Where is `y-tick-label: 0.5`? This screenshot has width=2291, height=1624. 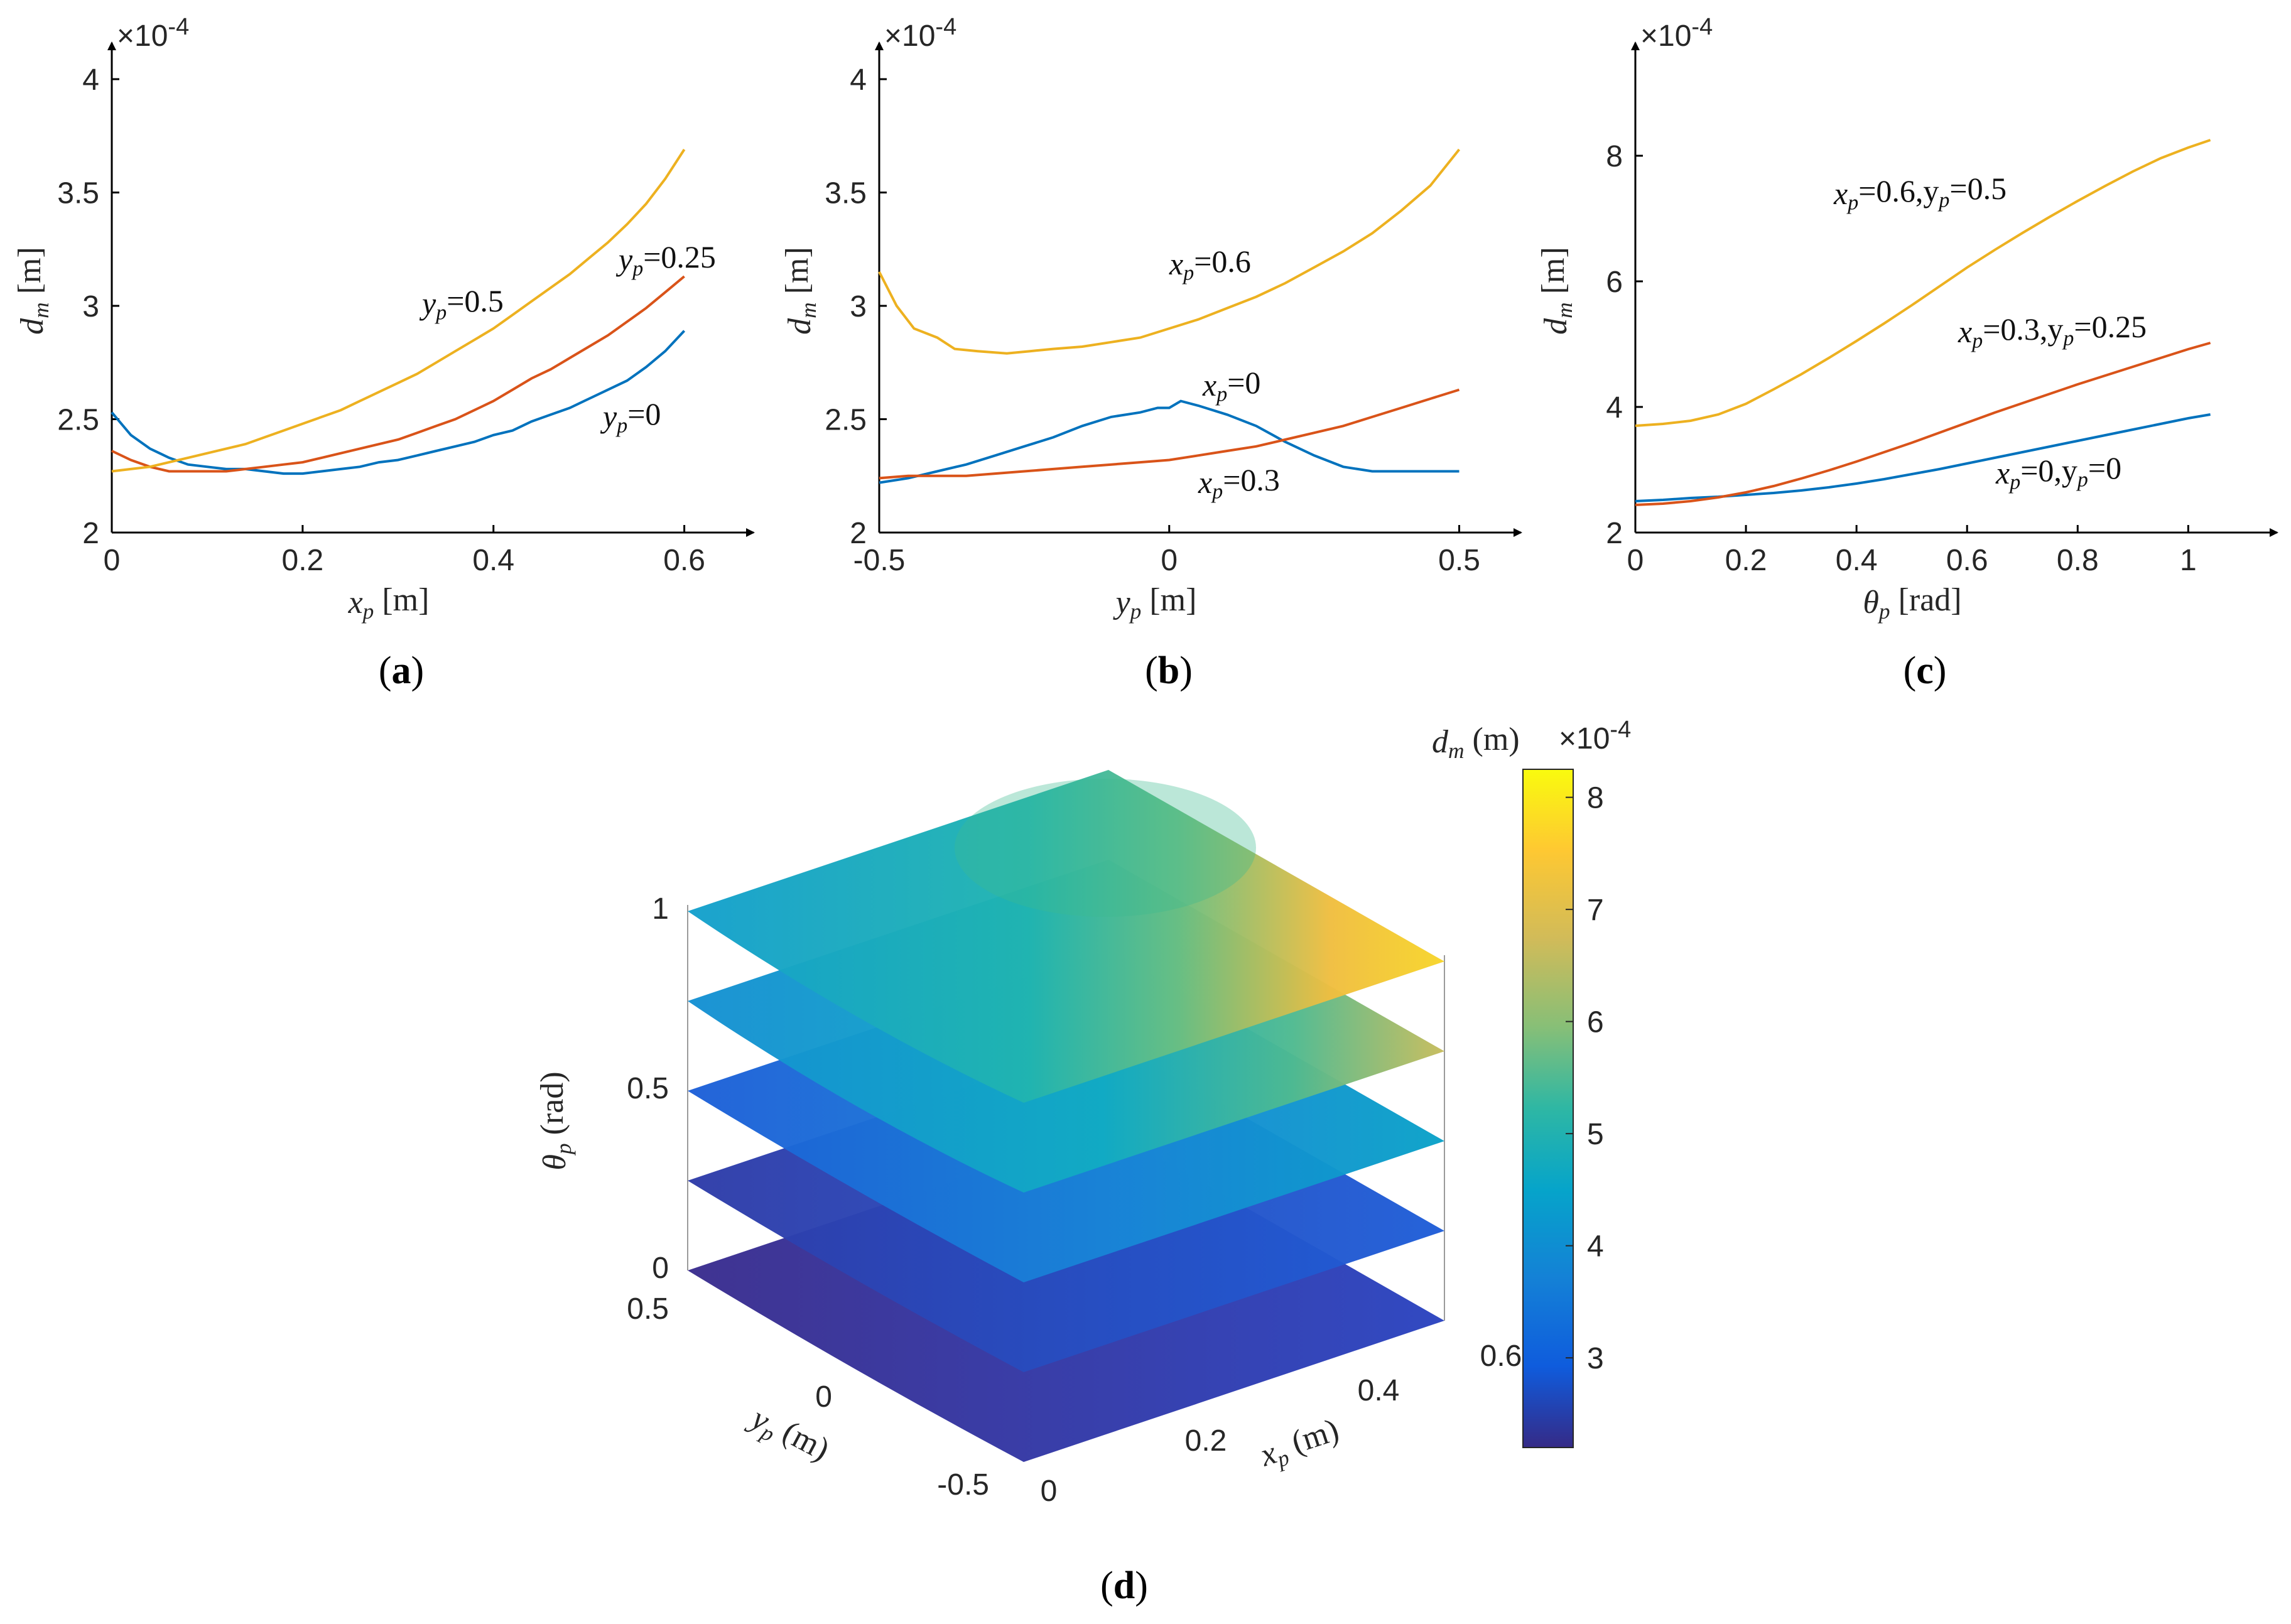
y-tick-label: 0.5 is located at coordinates (648, 1309).